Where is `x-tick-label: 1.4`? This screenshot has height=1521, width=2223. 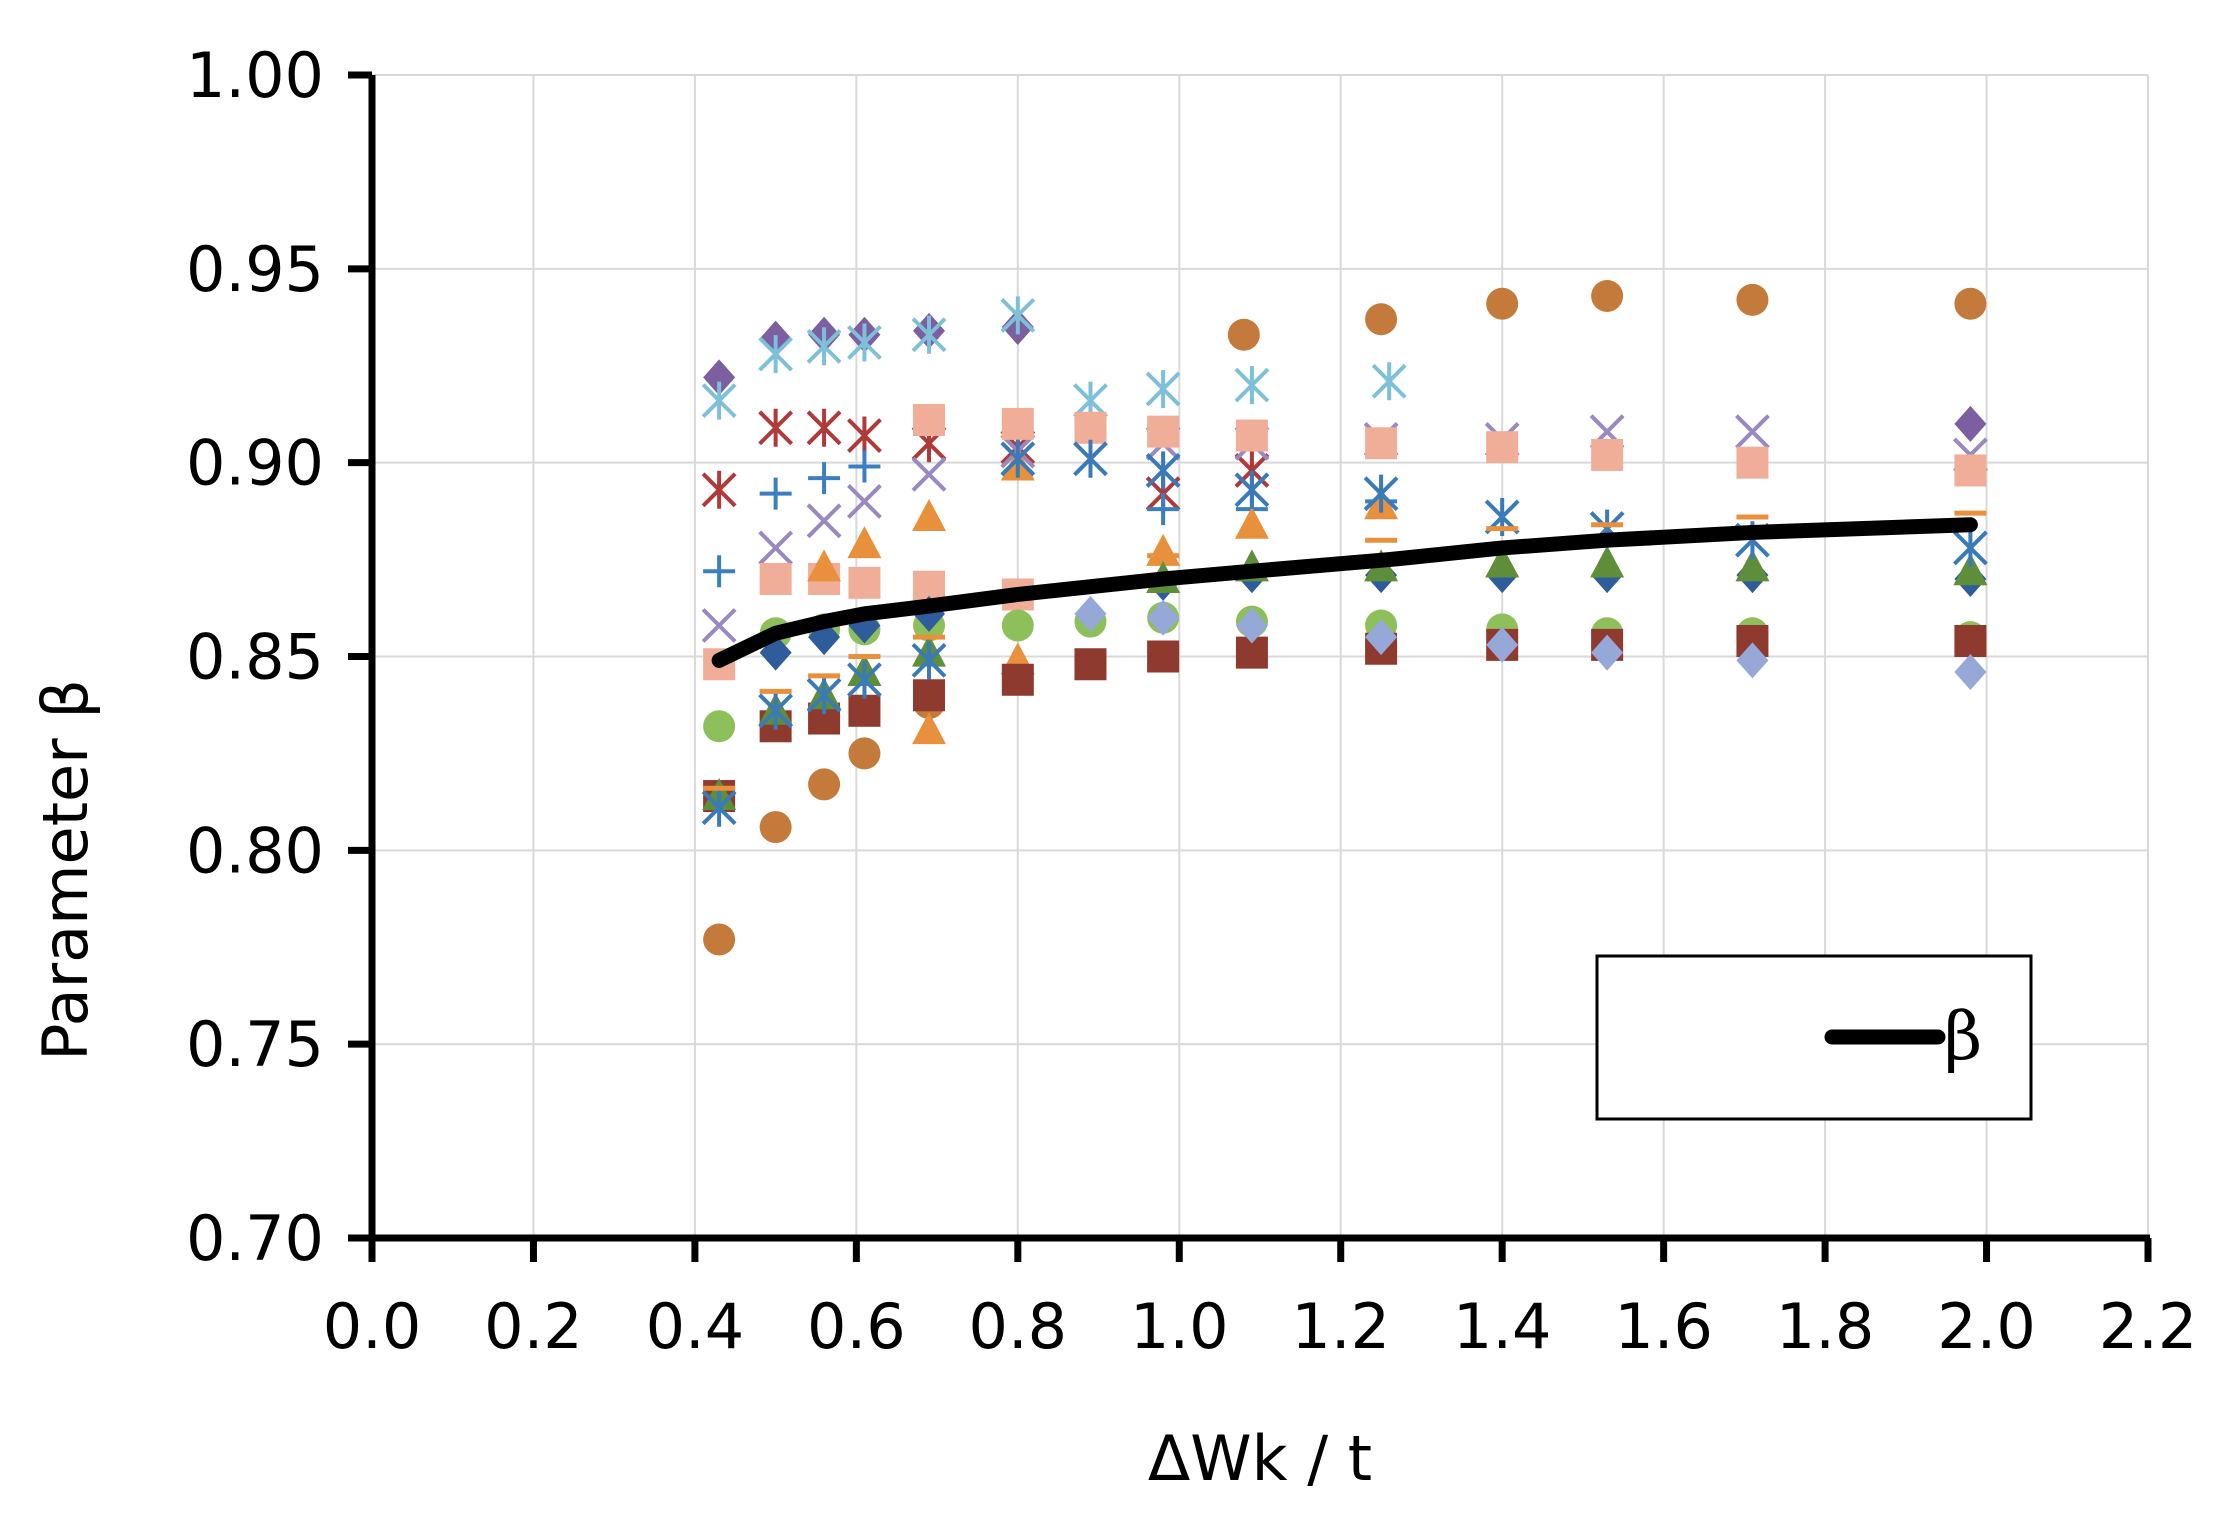
x-tick-label: 1.4 is located at coordinates (1502, 1326).